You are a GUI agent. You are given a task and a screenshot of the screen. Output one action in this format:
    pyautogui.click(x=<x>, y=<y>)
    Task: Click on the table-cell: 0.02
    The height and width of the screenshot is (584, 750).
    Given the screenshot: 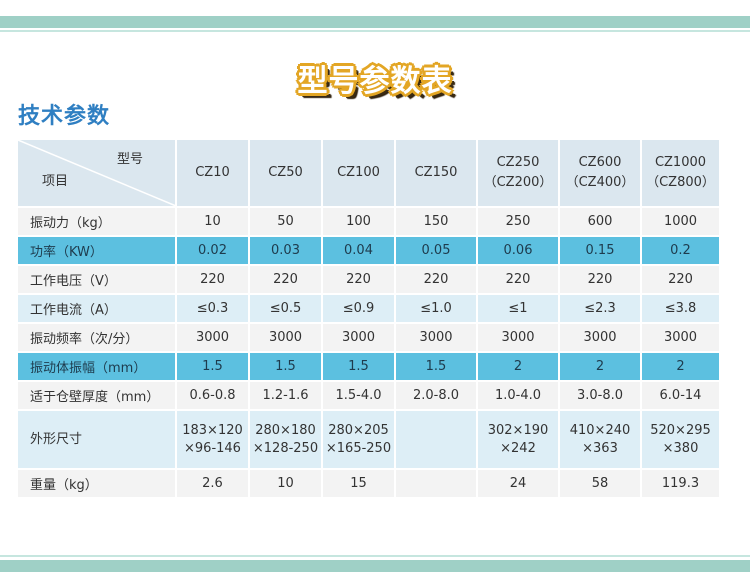 What is the action you would take?
    pyautogui.click(x=213, y=251)
    